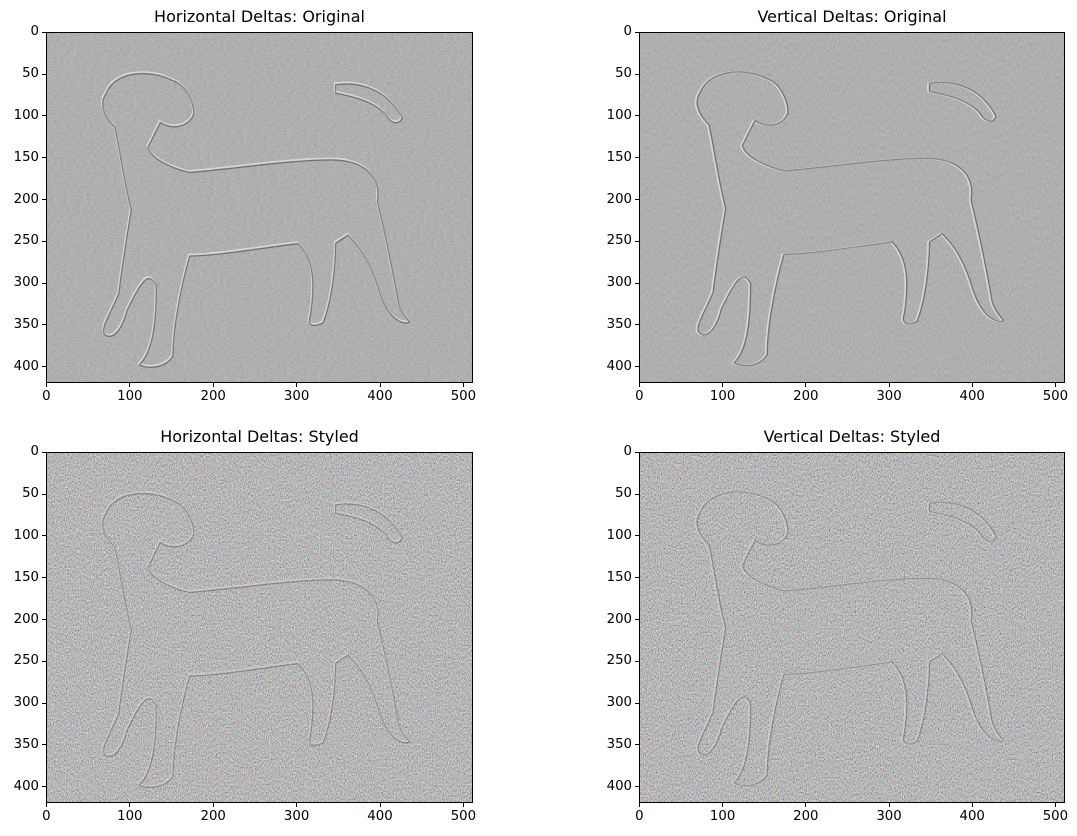 The image size is (1077, 836). Describe the element at coordinates (852, 16) in the screenshot. I see `subplot-title: Vertical Deltas: Original` at that location.